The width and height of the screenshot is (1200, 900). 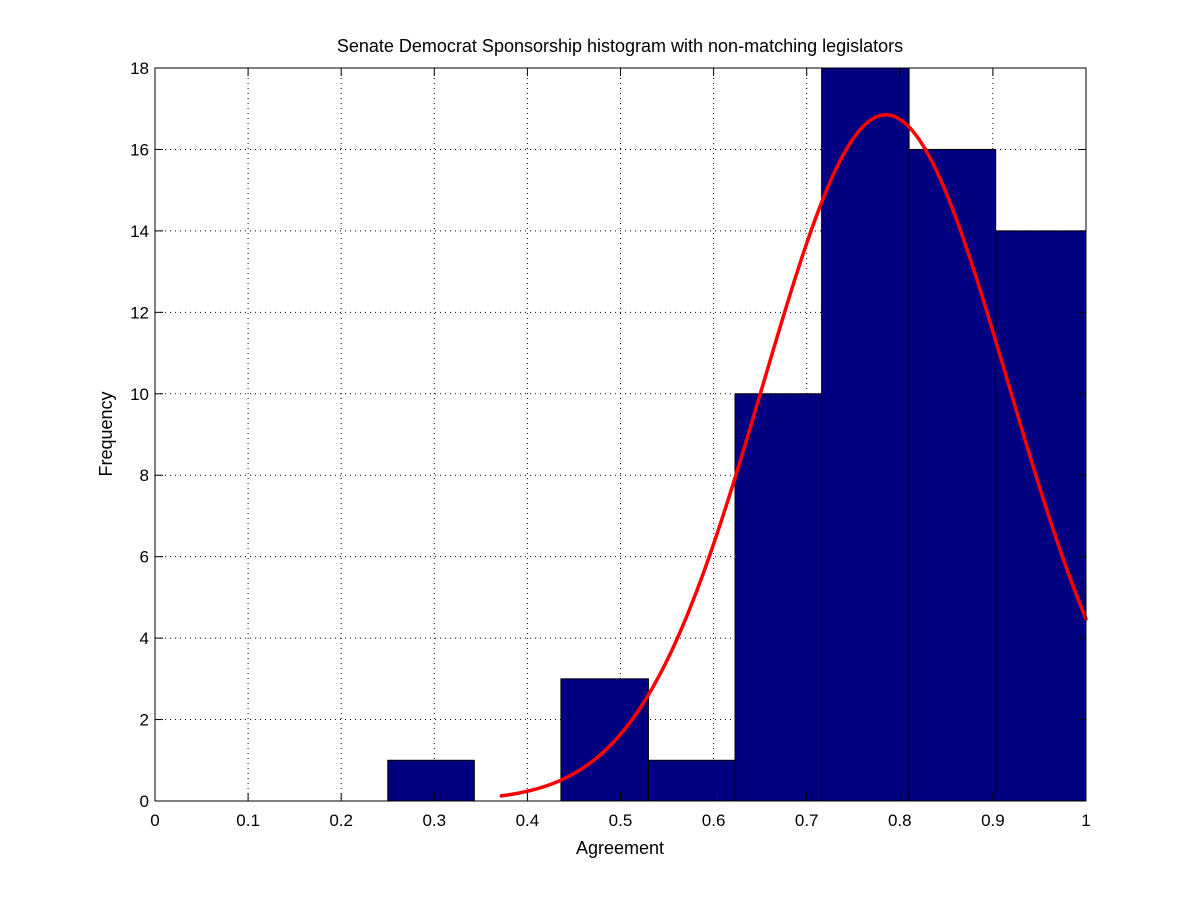 I want to click on y-tick-label: 0, so click(x=144, y=801).